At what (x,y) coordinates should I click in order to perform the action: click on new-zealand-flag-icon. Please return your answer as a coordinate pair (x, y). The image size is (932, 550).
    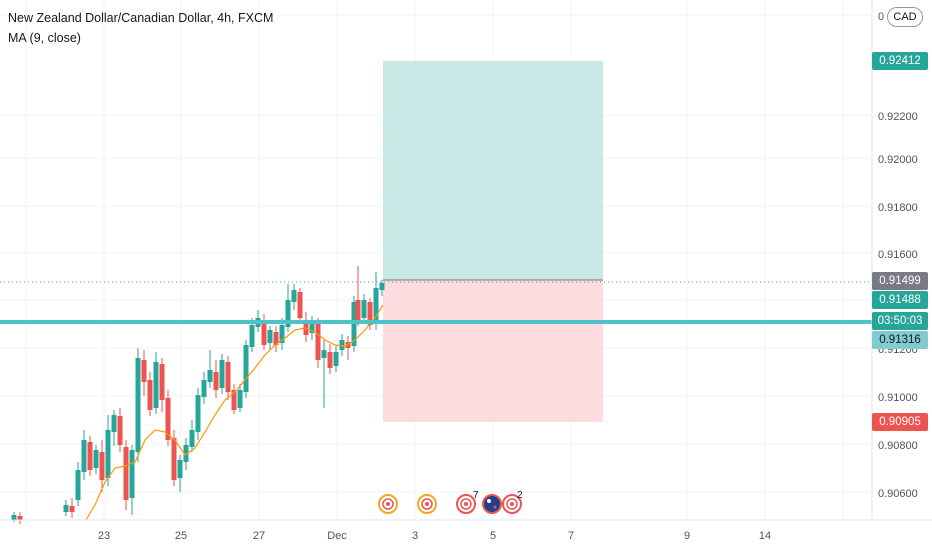
    Looking at the image, I should click on (492, 504).